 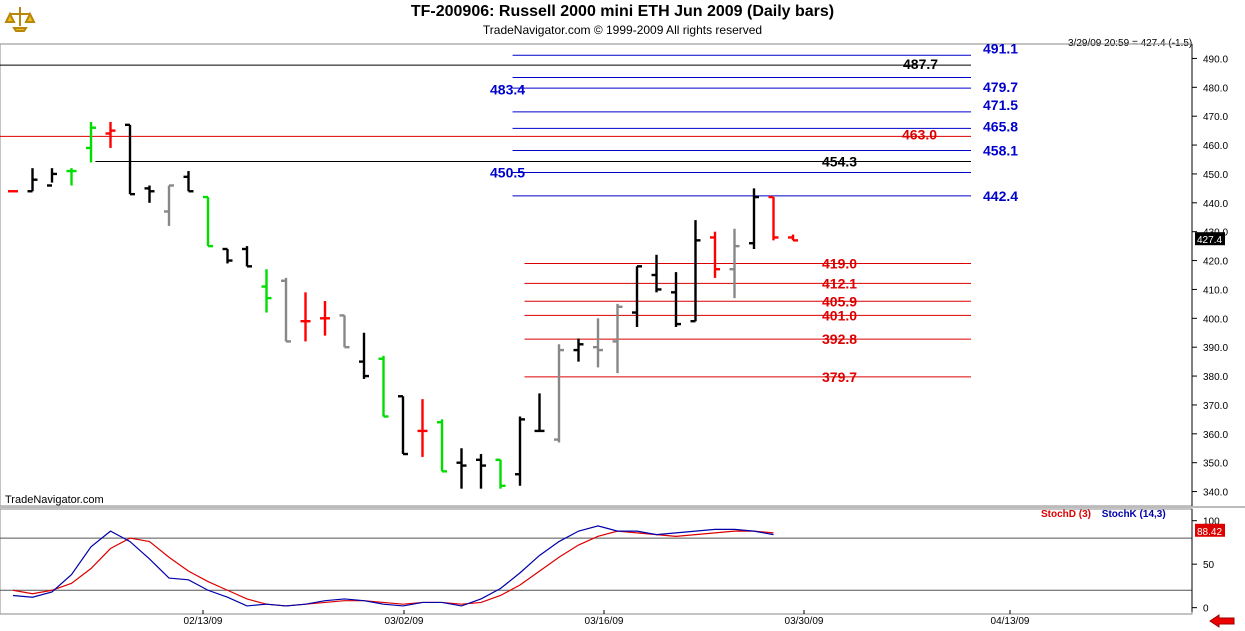 What do you see at coordinates (804, 621) in the screenshot?
I see `date-tick-label: 03/30/09` at bounding box center [804, 621].